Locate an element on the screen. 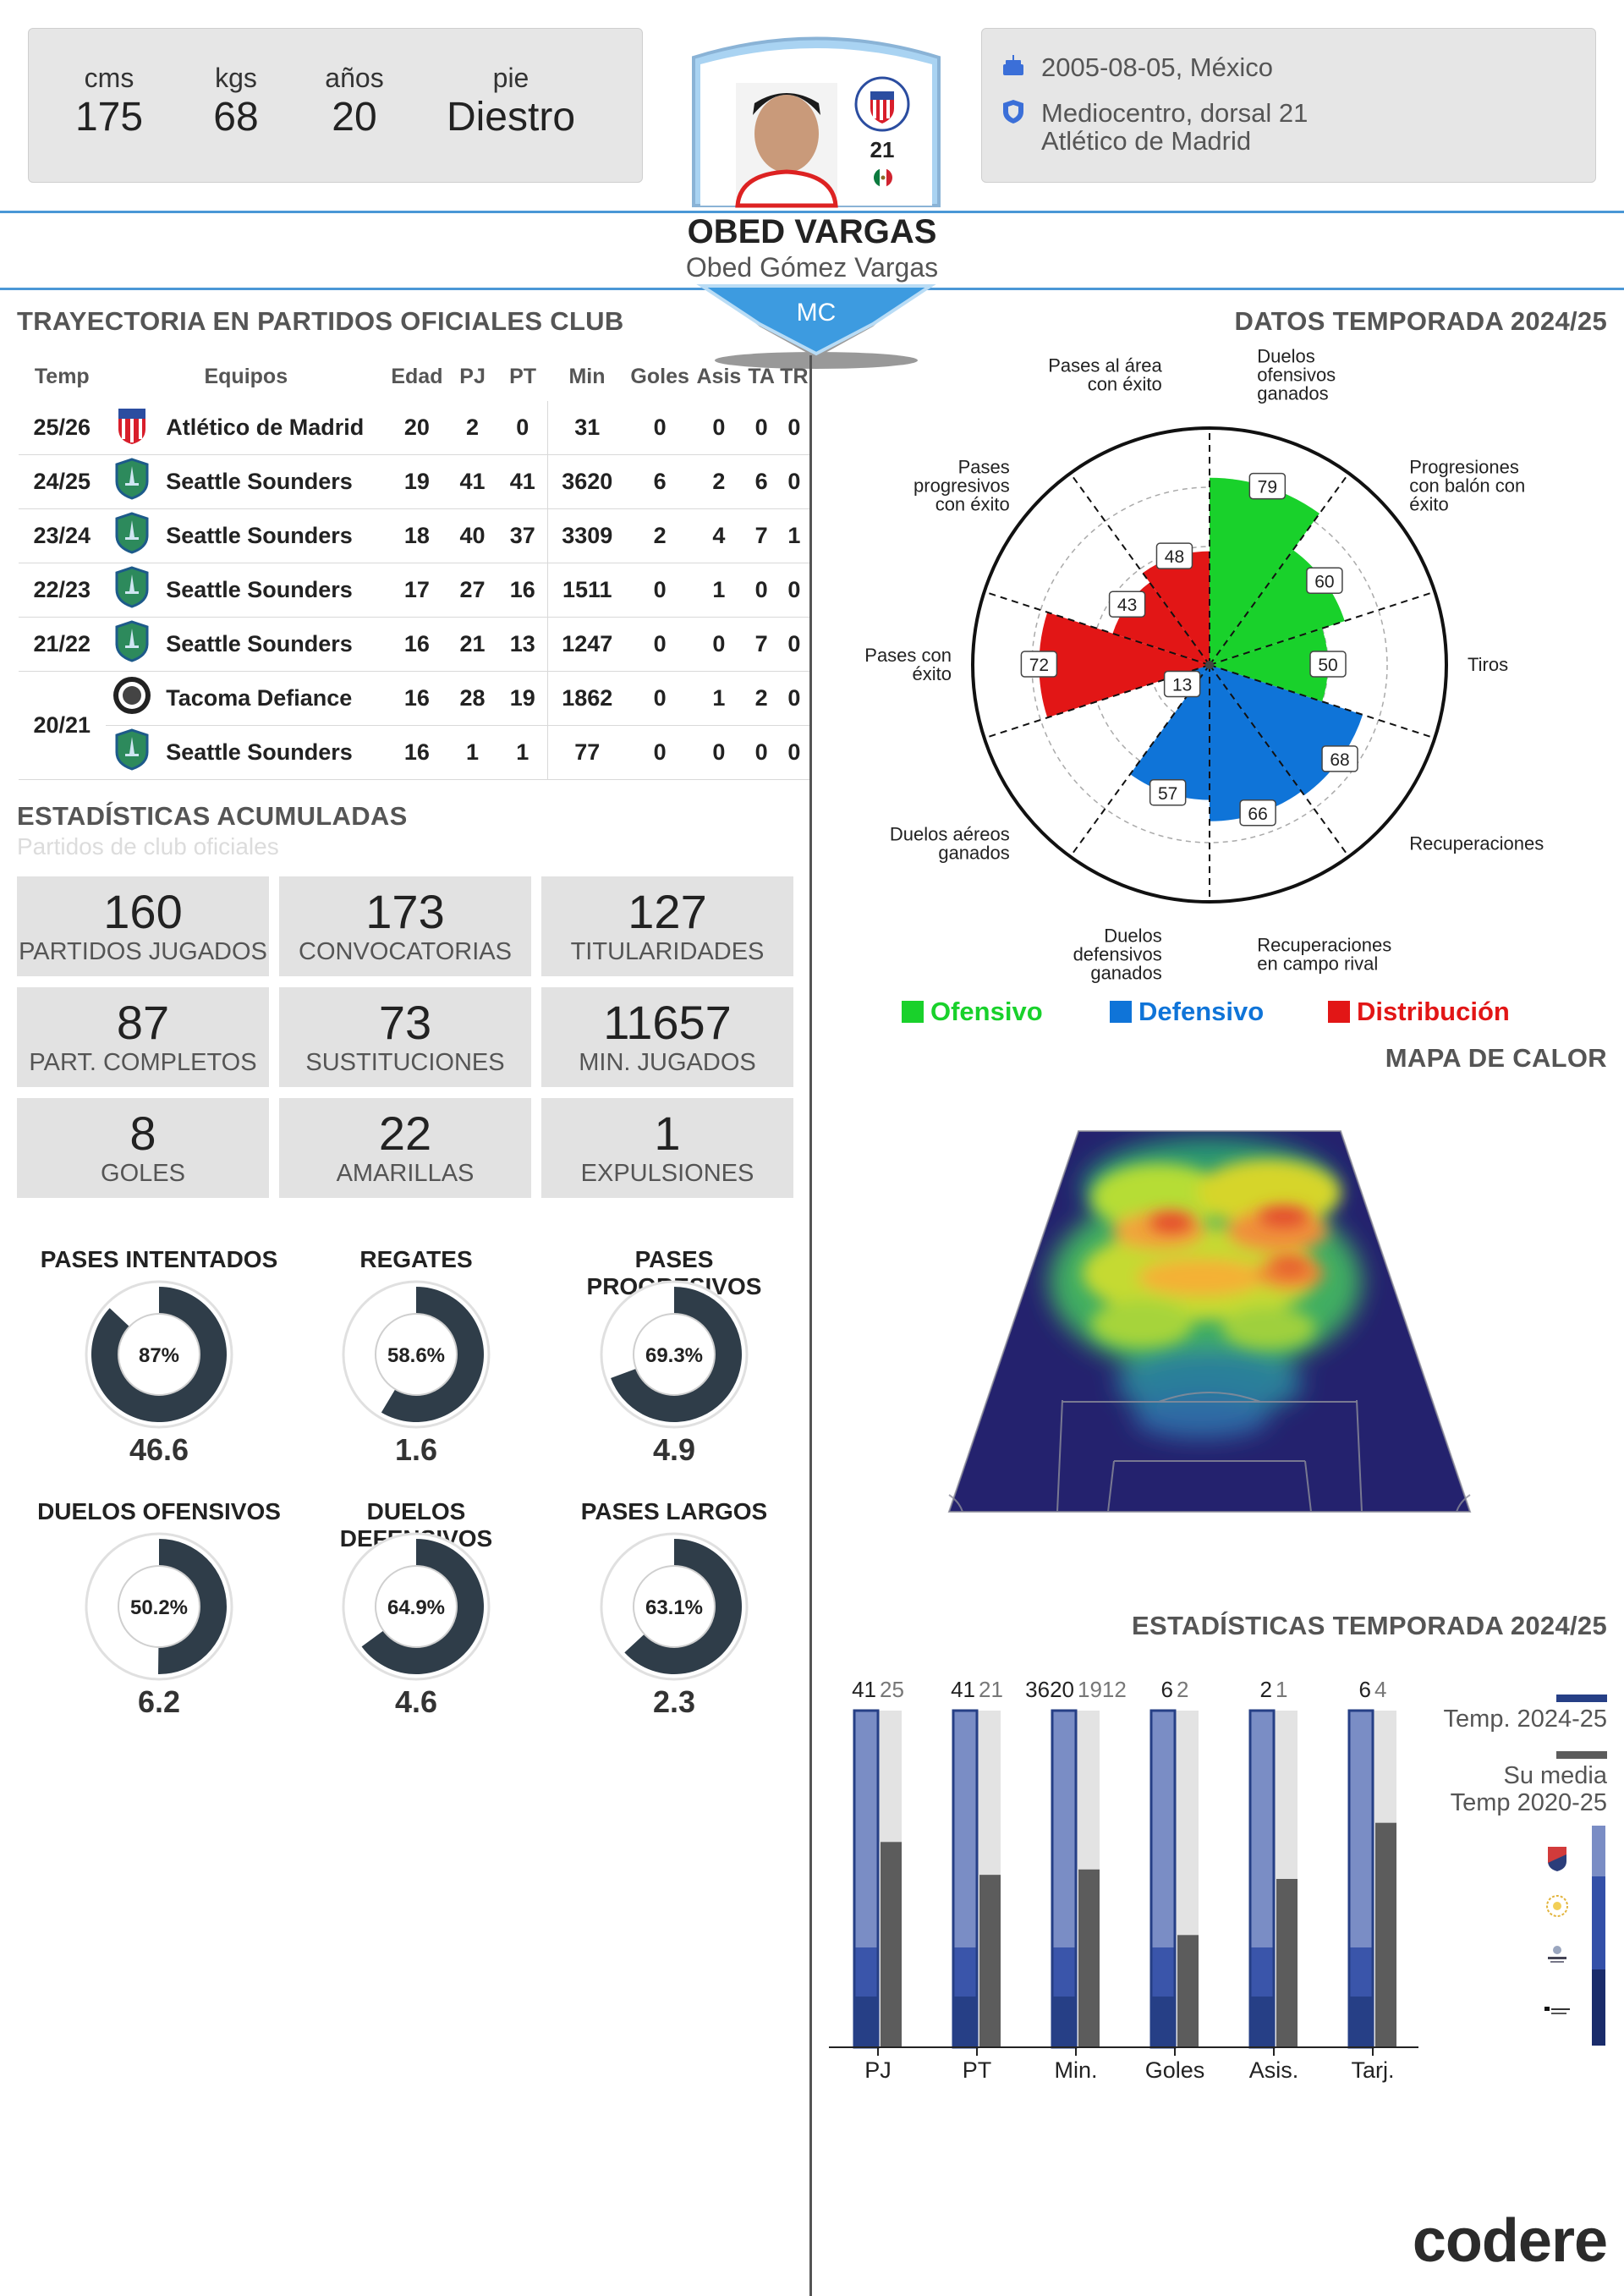 The height and width of the screenshot is (2296, 1624). cell-edad: 18 is located at coordinates (417, 535).